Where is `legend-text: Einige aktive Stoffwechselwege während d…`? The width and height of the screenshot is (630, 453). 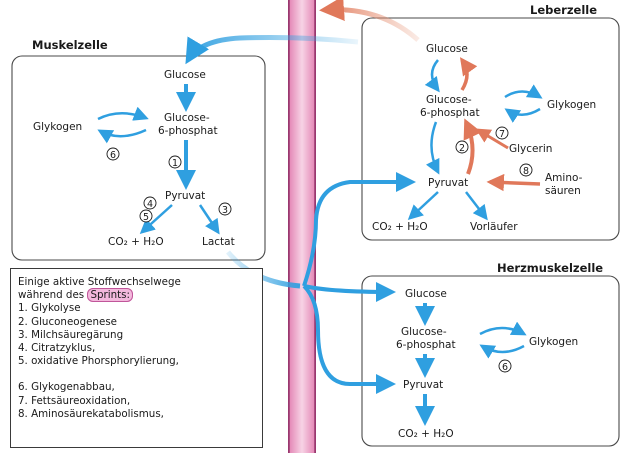
legend-text: Einige aktive Stoffwechselwege während d… is located at coordinates (138, 348).